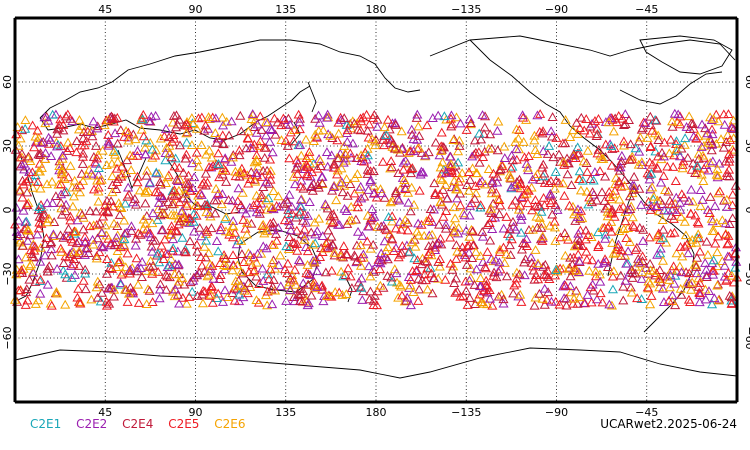 The image size is (750, 450). I want to click on lon-label-bottom: 45, so click(105, 412).